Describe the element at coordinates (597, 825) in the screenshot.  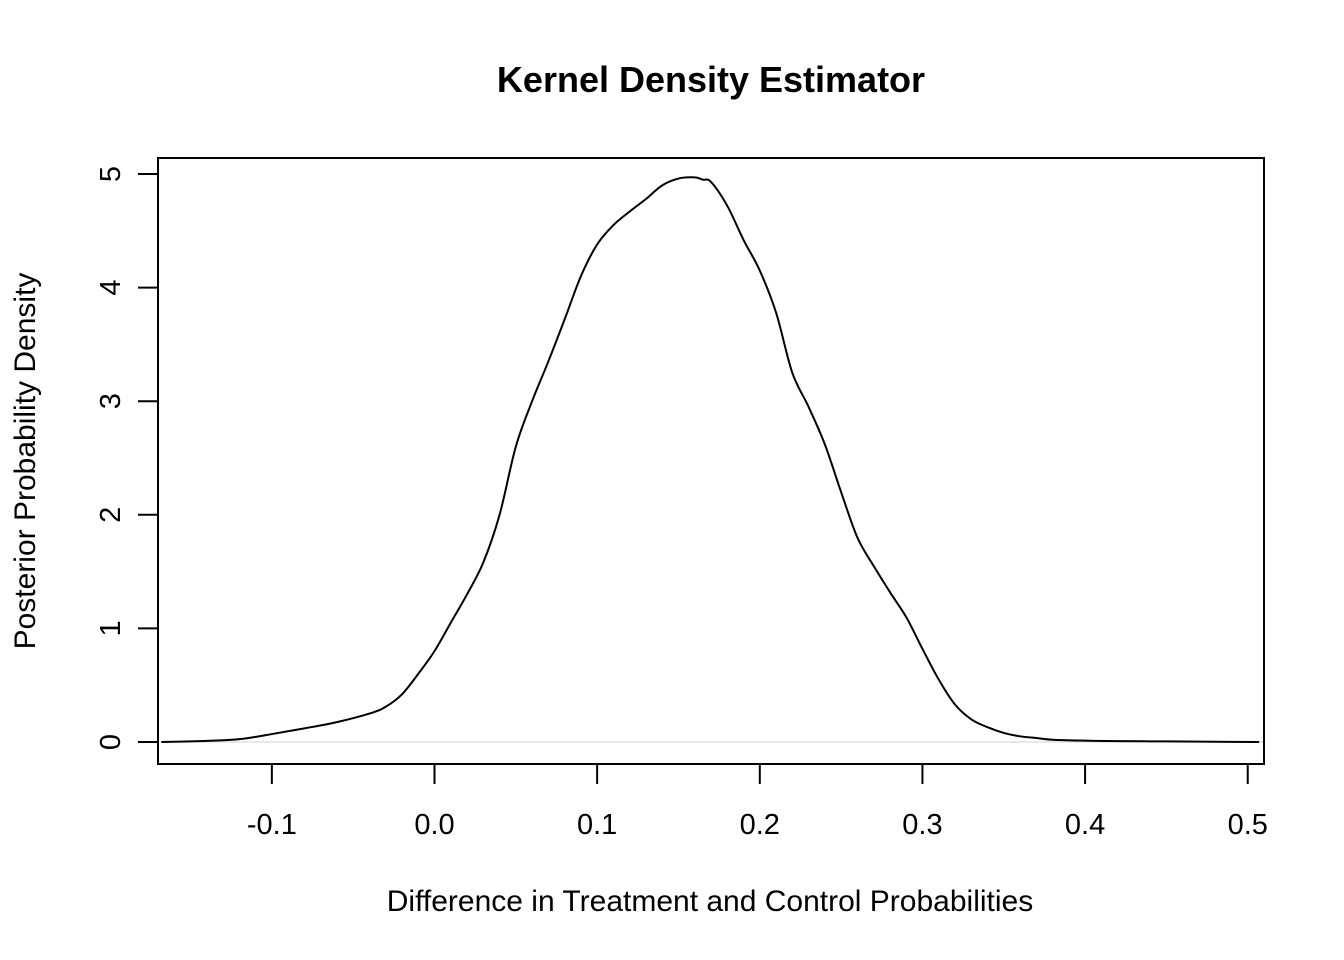
I see `x-tick-label: 0.1` at that location.